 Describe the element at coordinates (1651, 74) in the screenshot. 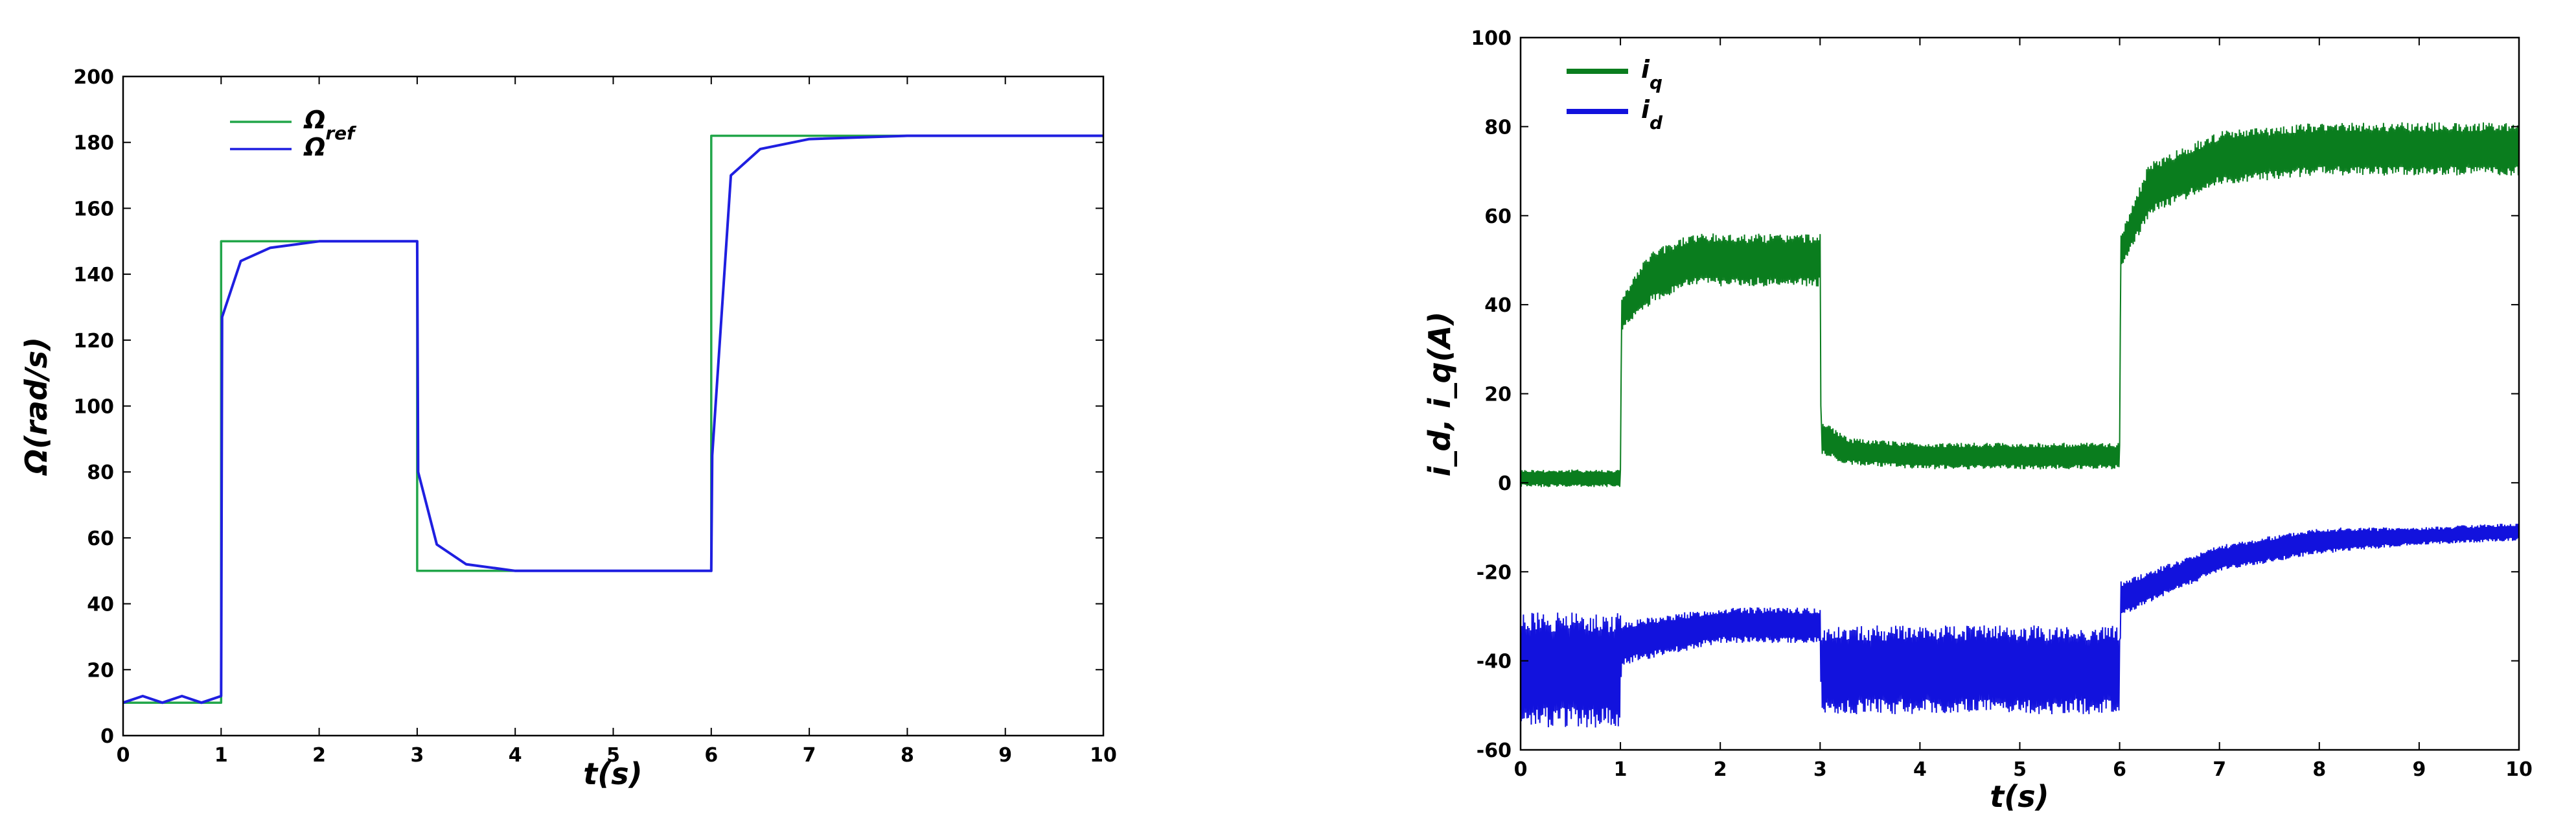

I see `legend-entry: iq` at that location.